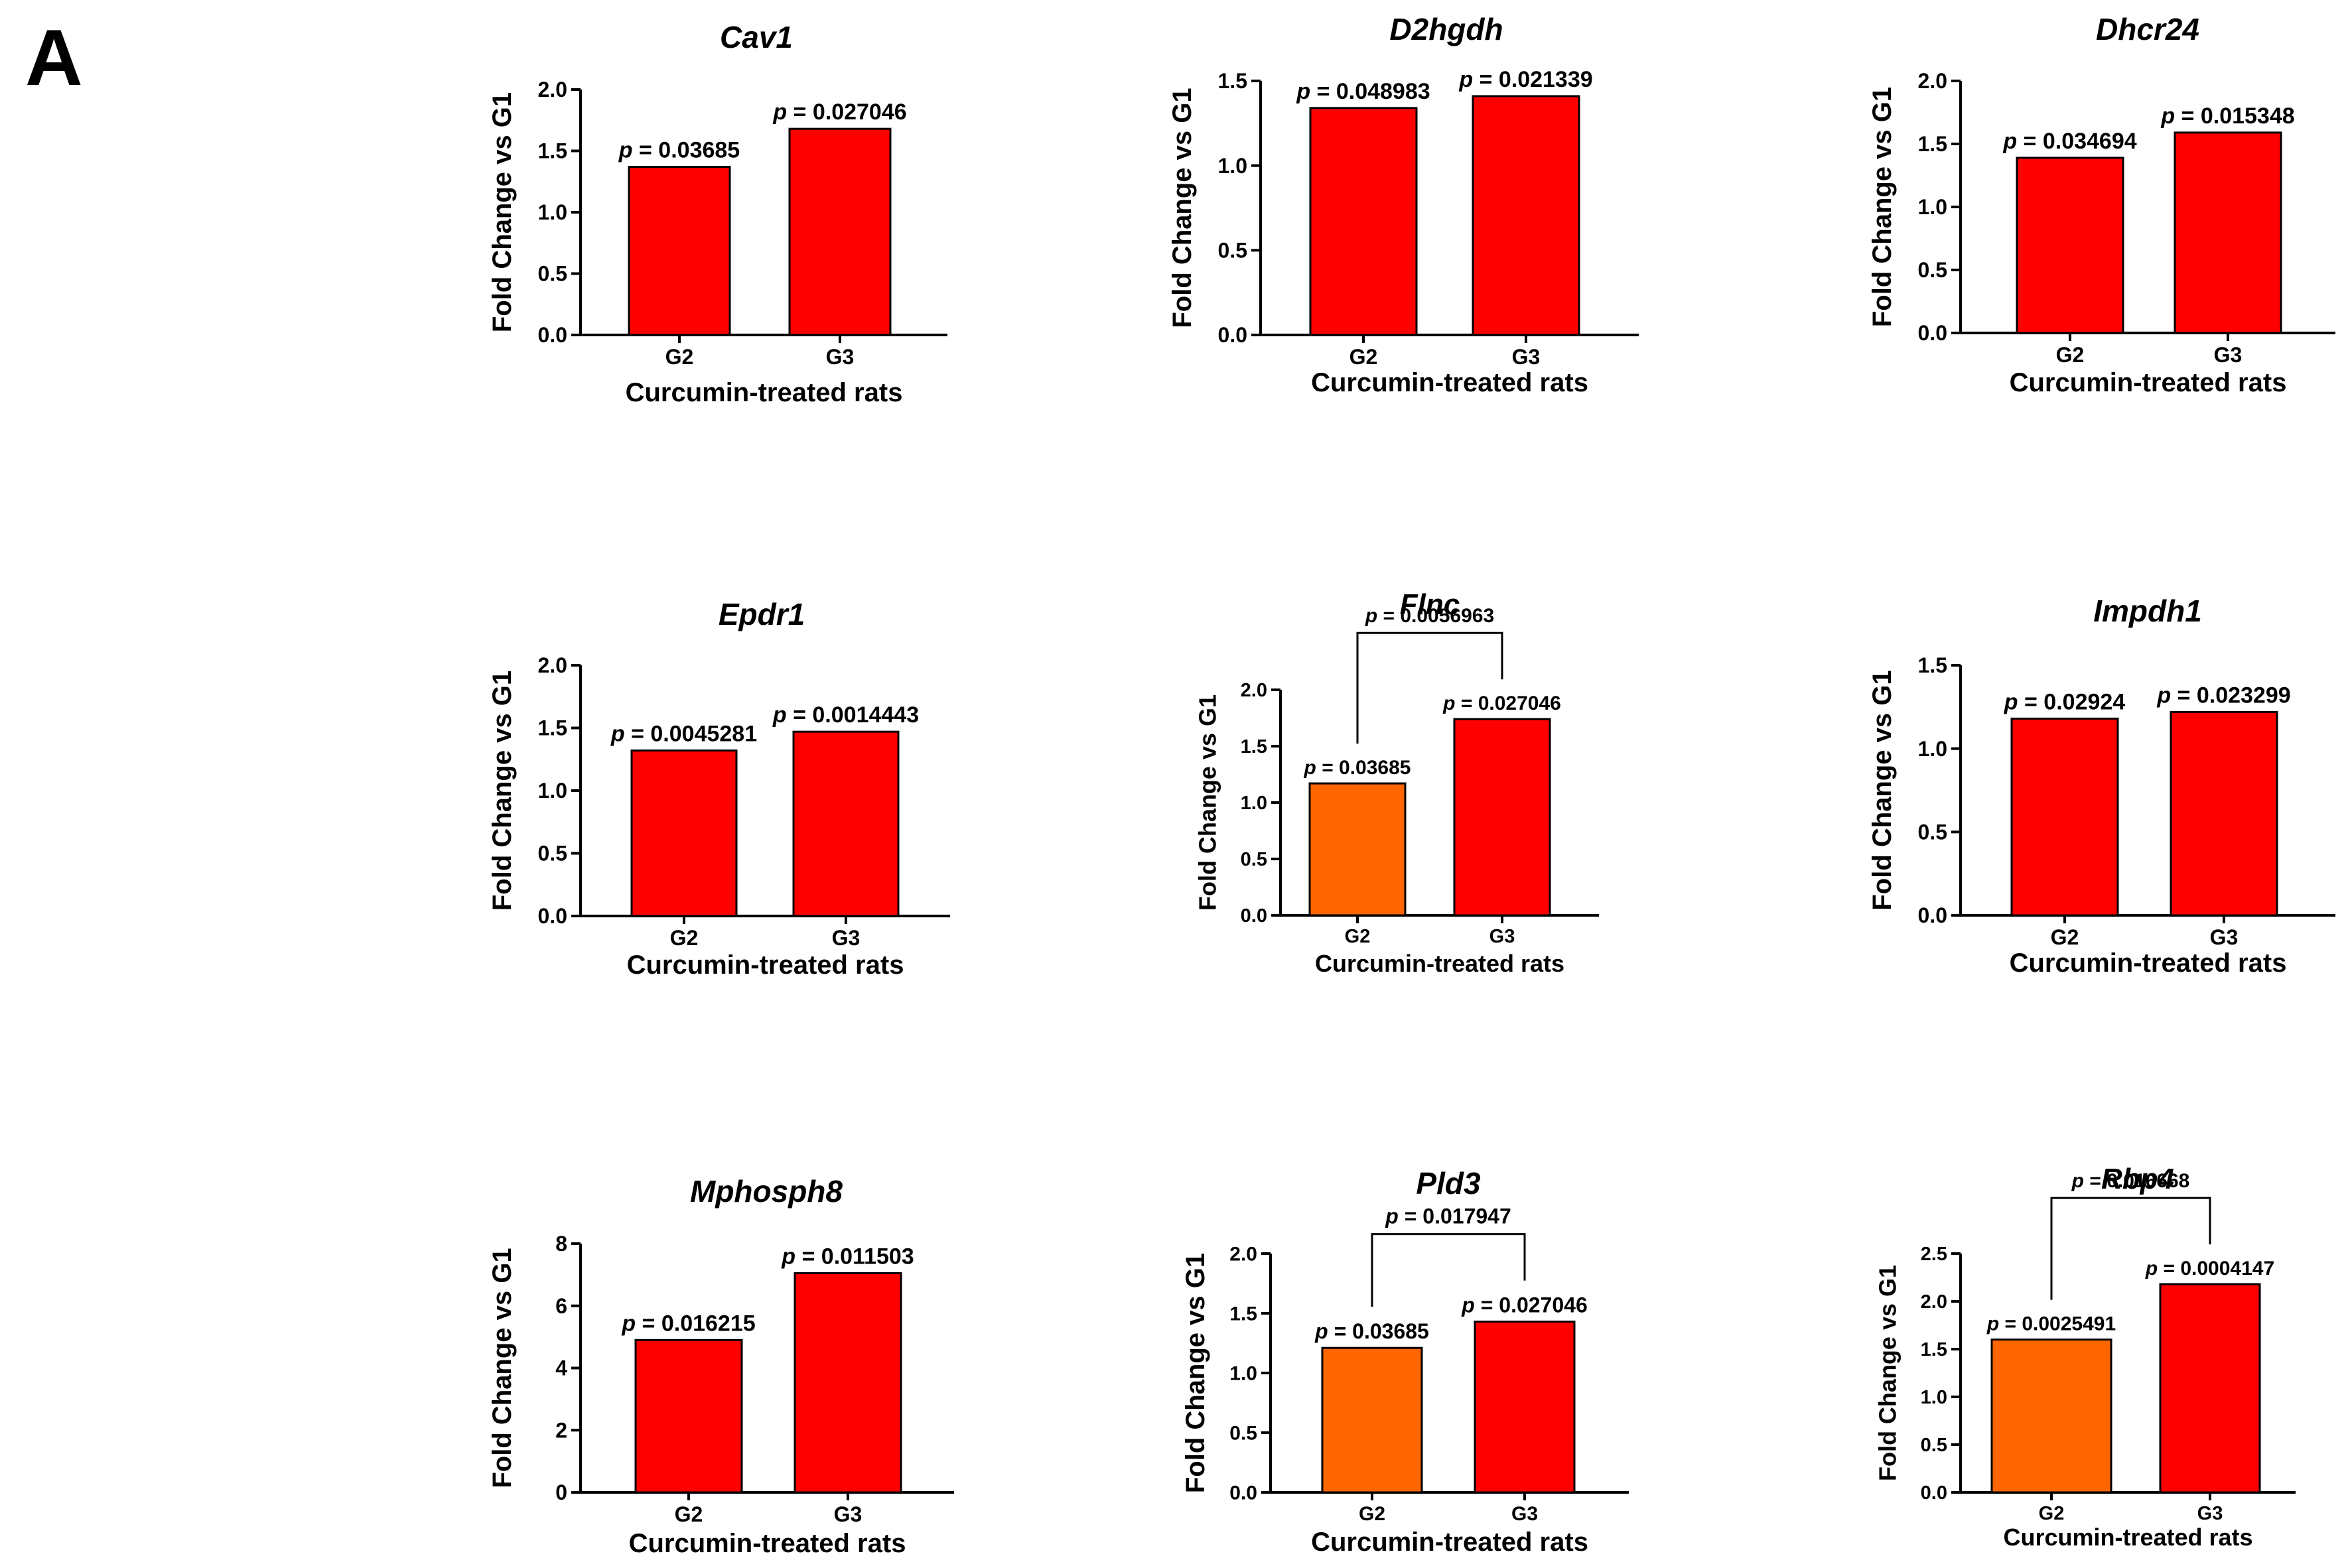  I want to click on p-value-label: p = 0.0014443, so click(845, 715).